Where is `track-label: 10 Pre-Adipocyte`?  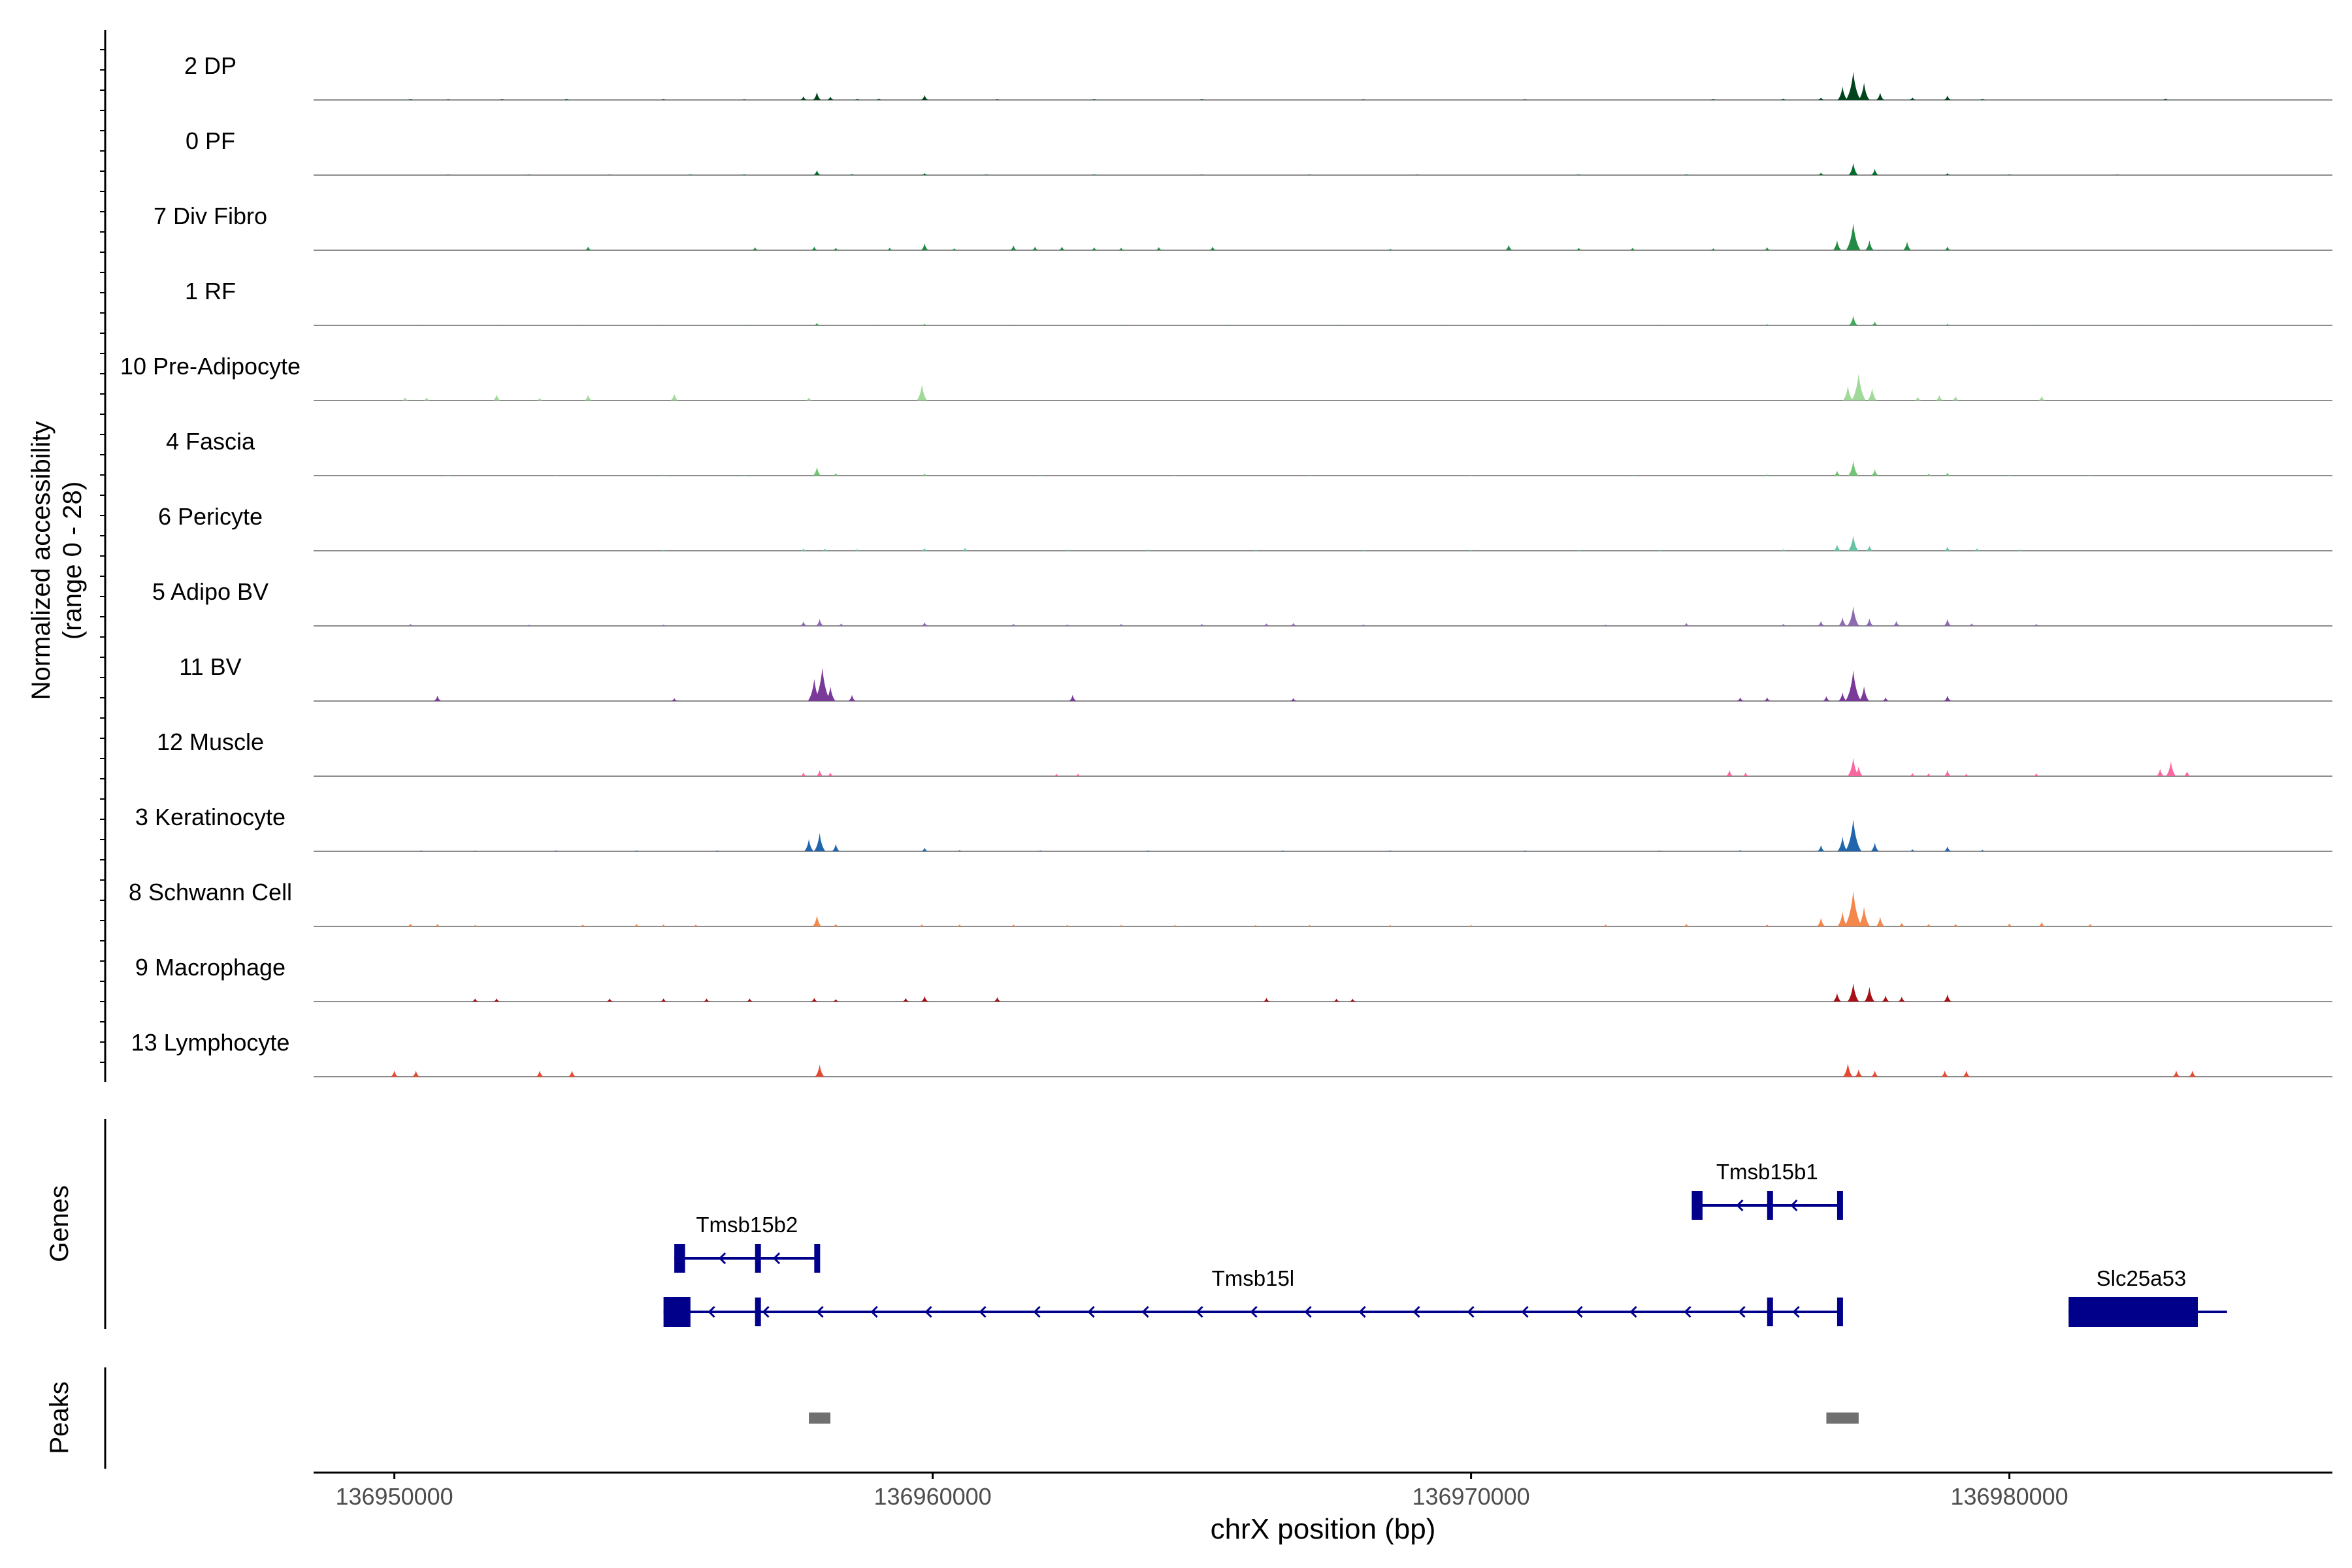
track-label: 10 Pre-Adipocyte is located at coordinates (210, 366).